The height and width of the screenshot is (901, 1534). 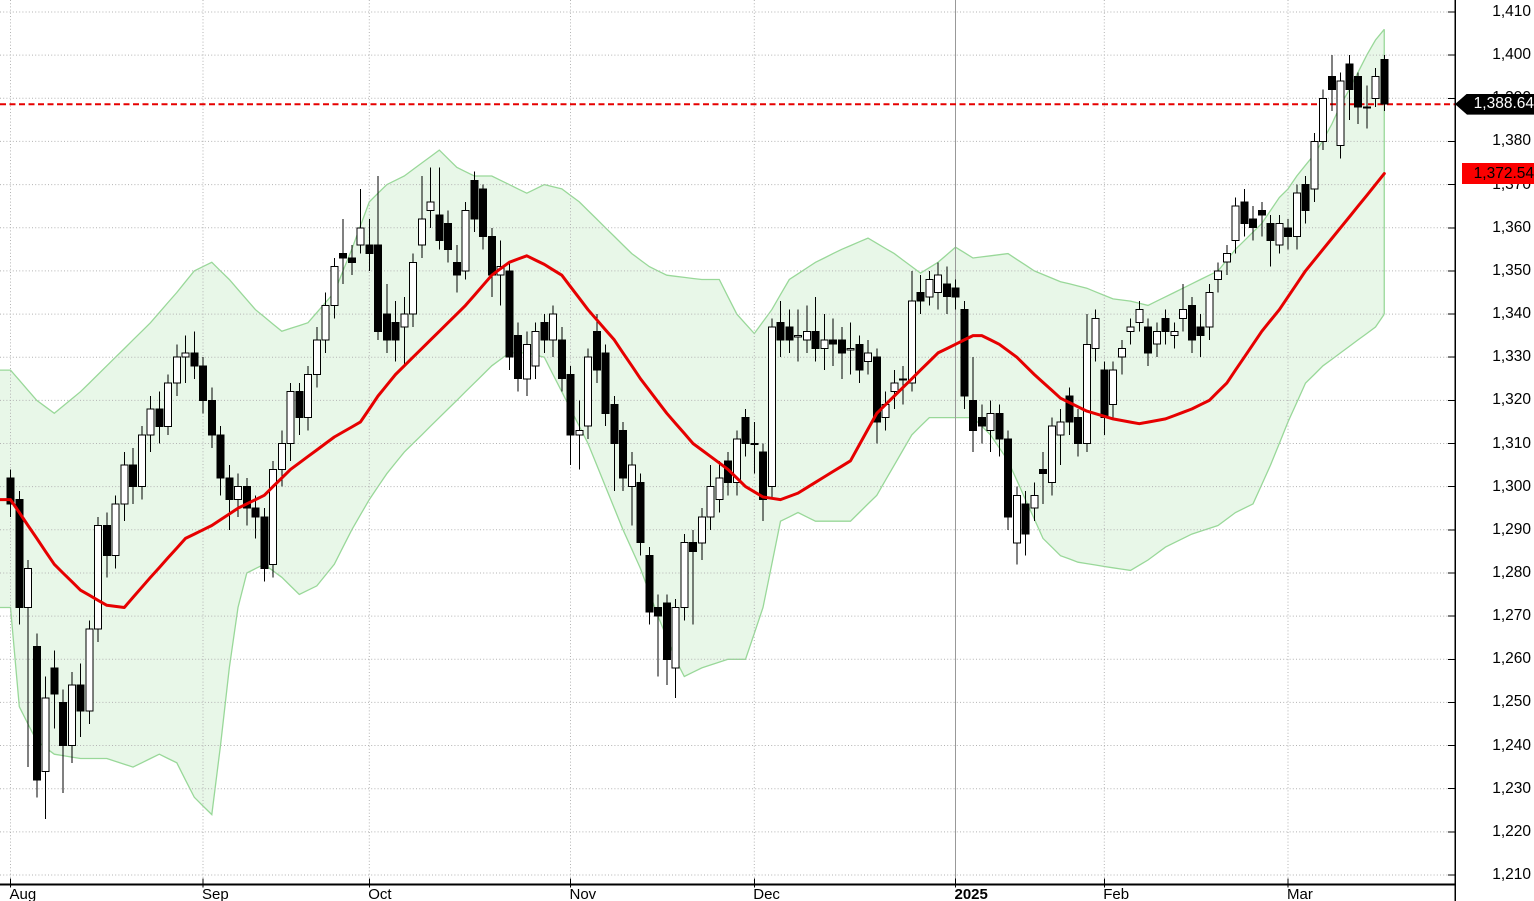 I want to click on ma-price-tag: 1,372.54, so click(x=1498, y=174).